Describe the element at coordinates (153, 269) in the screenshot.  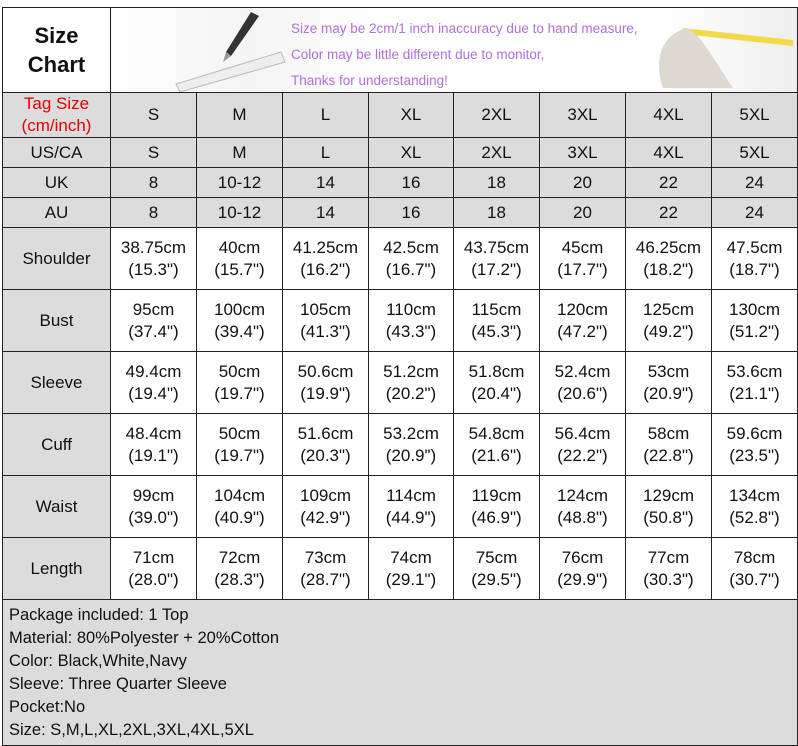
I see `inch-value: (15.3")` at that location.